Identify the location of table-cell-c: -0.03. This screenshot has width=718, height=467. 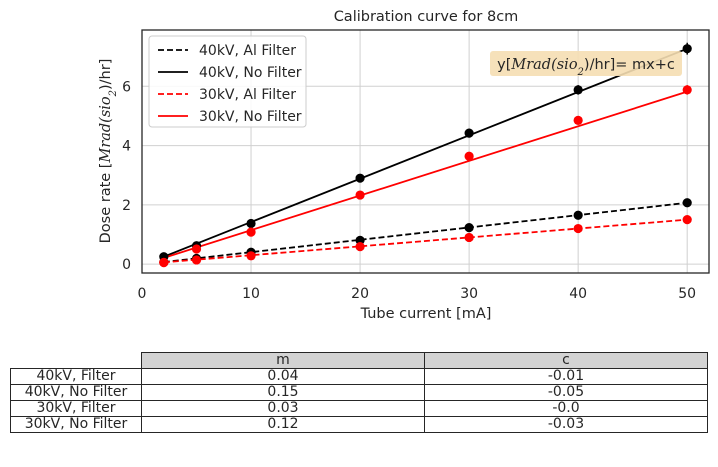
(566, 424).